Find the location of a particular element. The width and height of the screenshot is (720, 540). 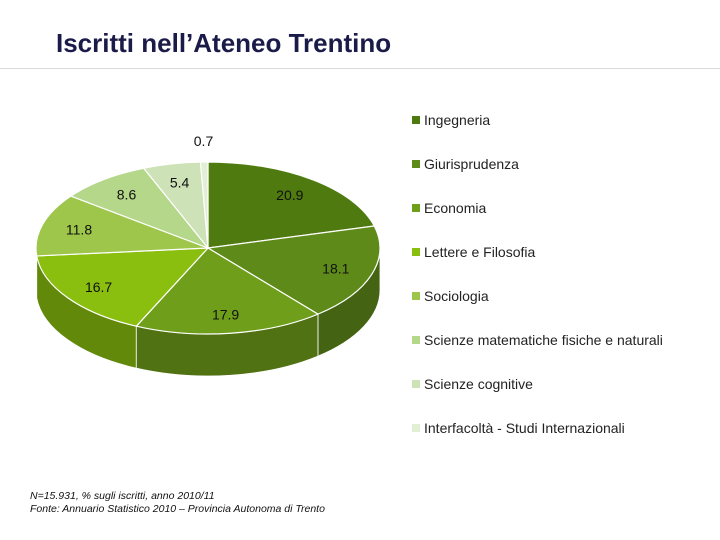

legend-item-2: Giurisprudenza is located at coordinates (465, 165).